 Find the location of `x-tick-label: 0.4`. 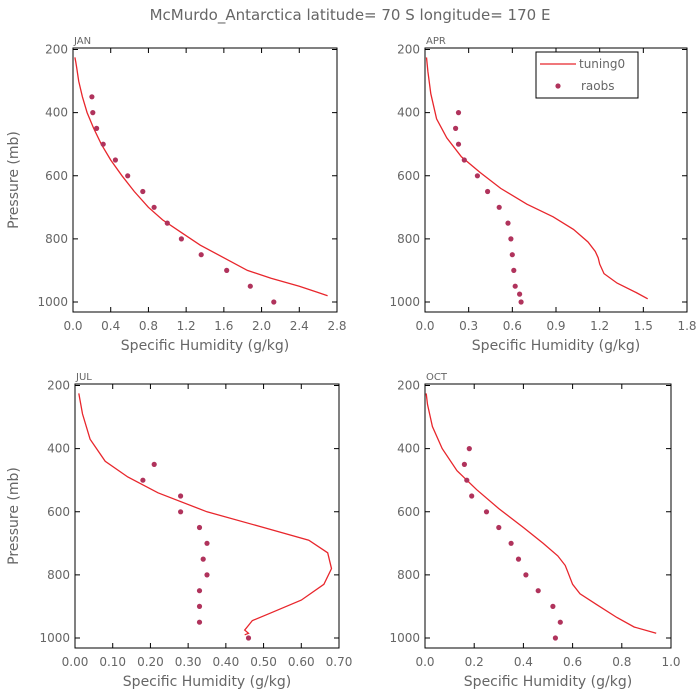

x-tick-label: 0.4 is located at coordinates (523, 662).